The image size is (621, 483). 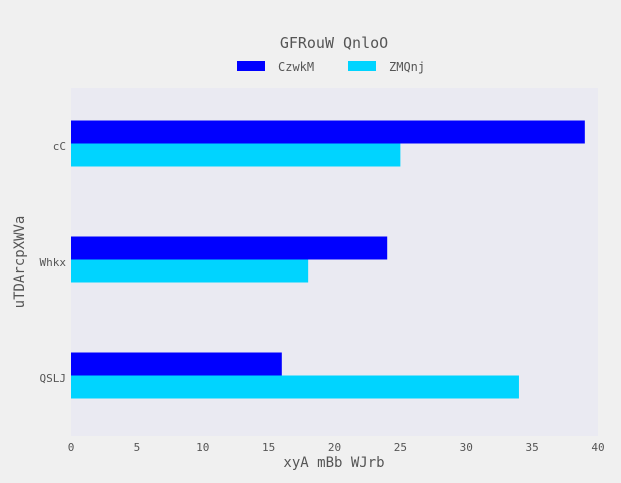 I want to click on legend-swatch-czwkm, so click(x=251, y=66).